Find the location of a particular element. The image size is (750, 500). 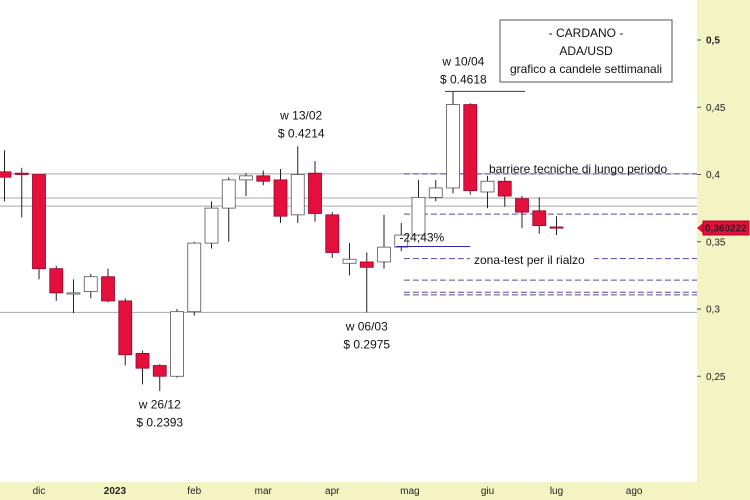

title-line-3: grafico a candele settimanali is located at coordinates (586, 69).